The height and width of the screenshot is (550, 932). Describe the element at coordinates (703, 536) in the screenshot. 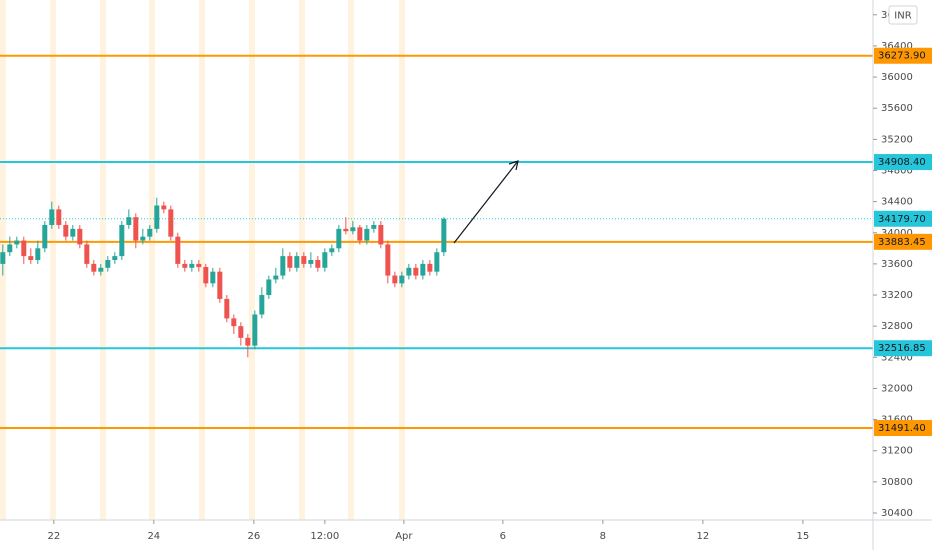

I see `x-tick-label: 12` at that location.